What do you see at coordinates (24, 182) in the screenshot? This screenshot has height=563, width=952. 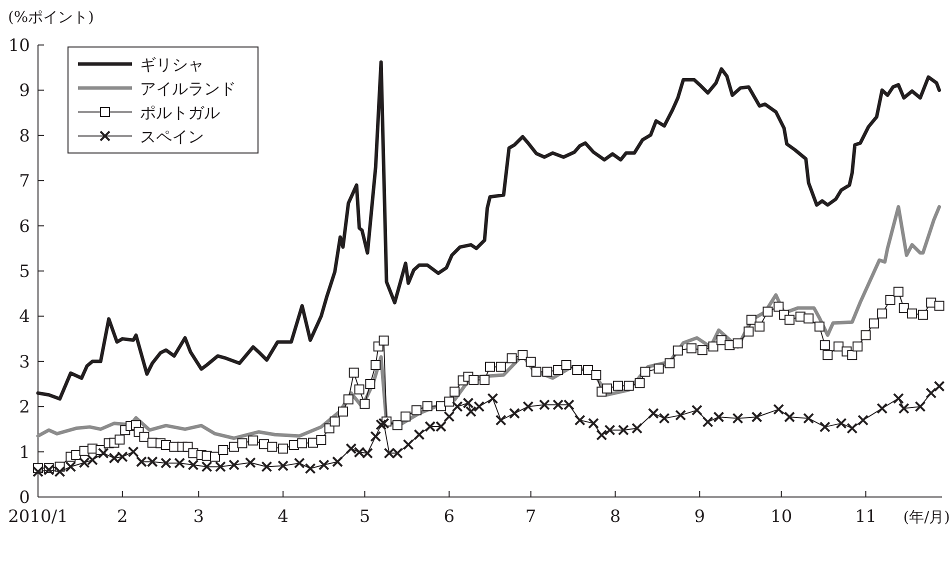 I see `y-tick-label: 7` at bounding box center [24, 182].